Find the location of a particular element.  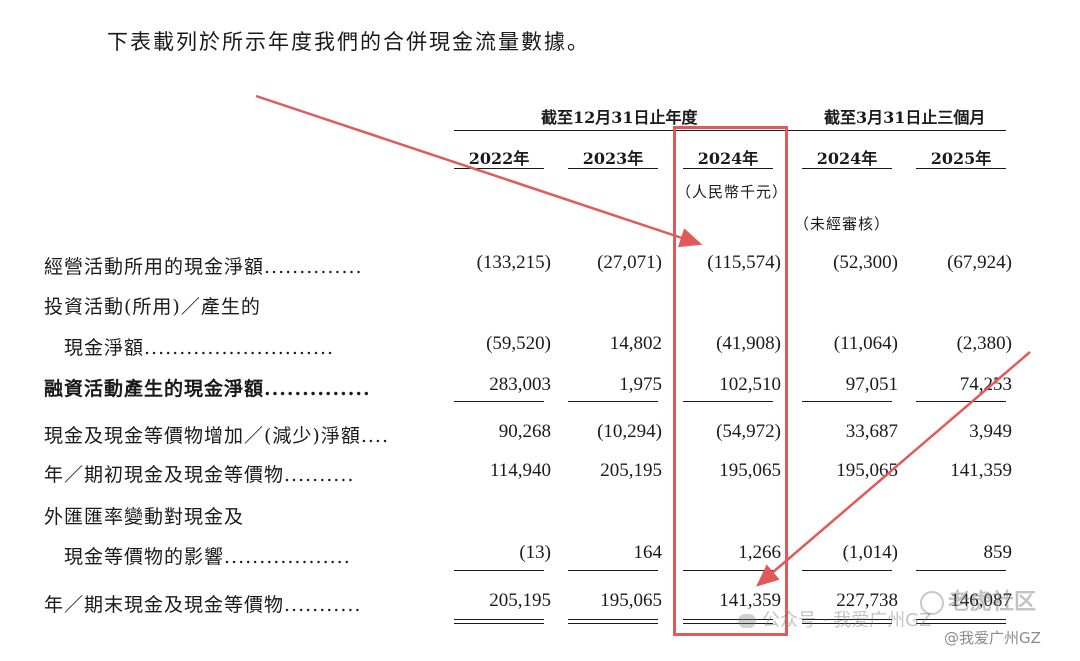

cell-financing-2022: 283,003 is located at coordinates (520, 384).